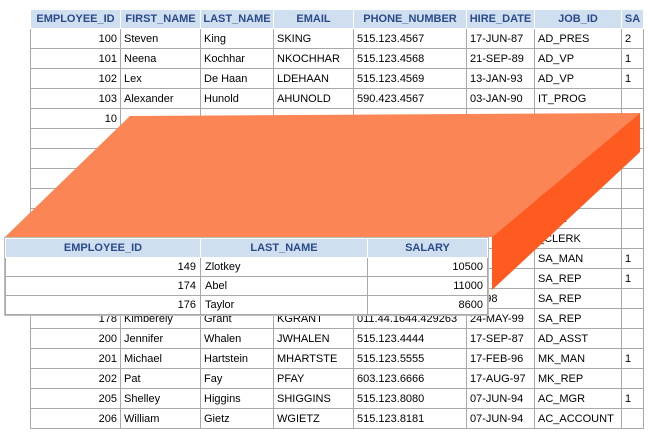 This screenshot has height=445, width=648. I want to click on table-cell: William, so click(160, 418).